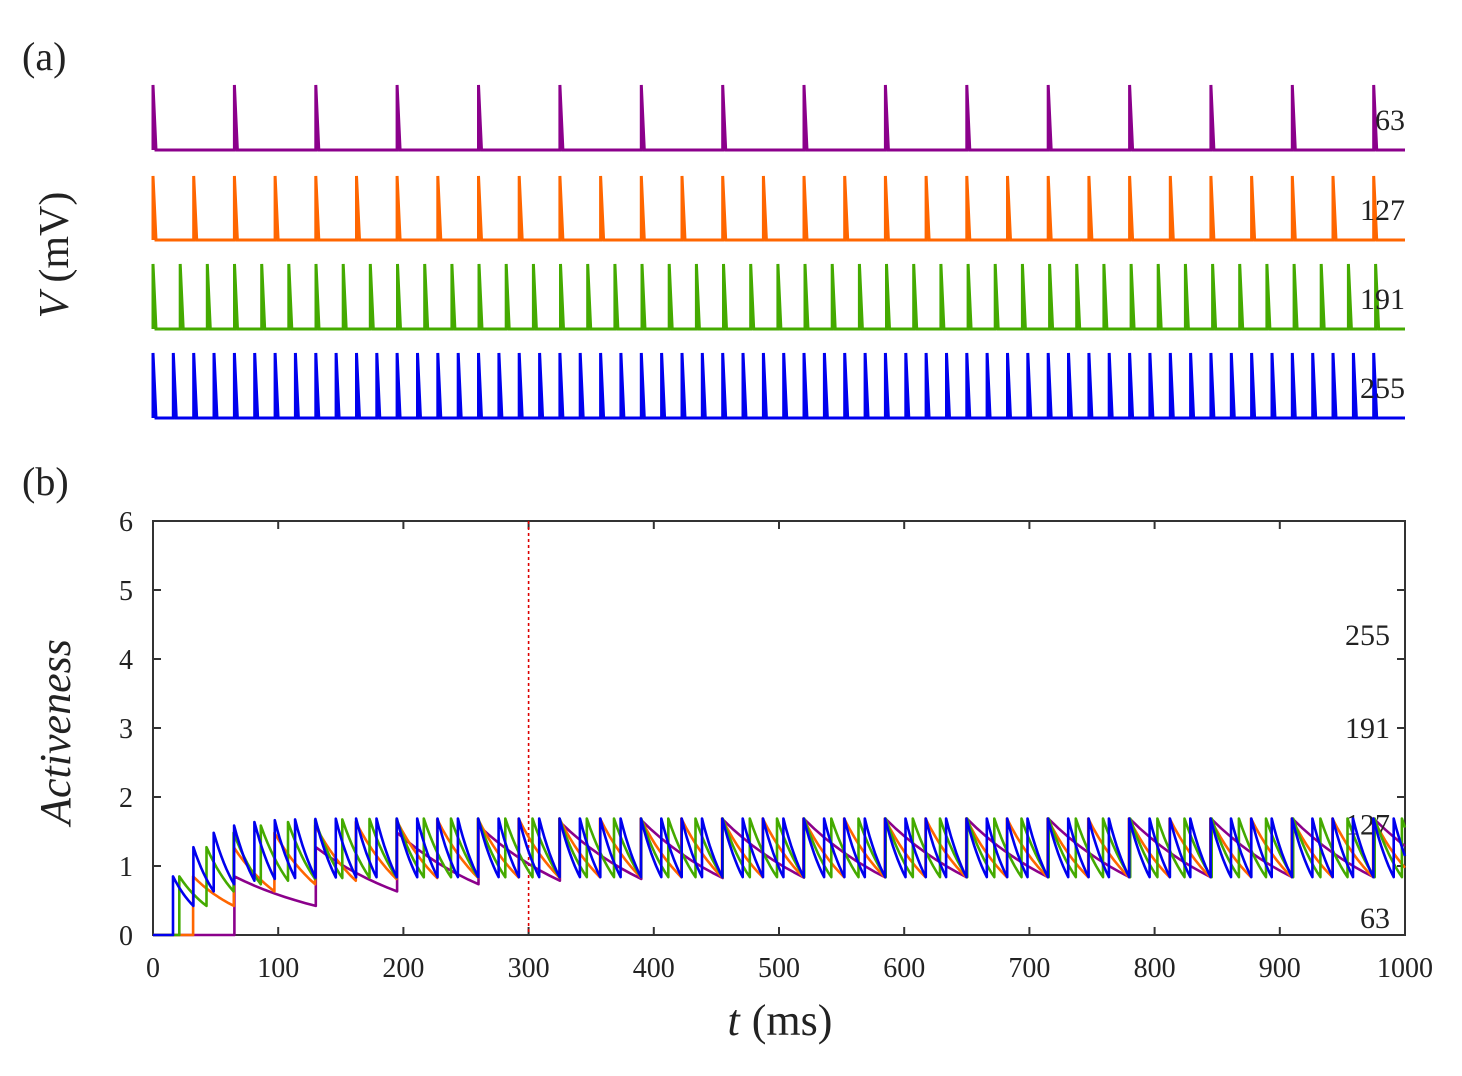 The image size is (1462, 1076). I want to click on x-tick-label: 500, so click(779, 968).